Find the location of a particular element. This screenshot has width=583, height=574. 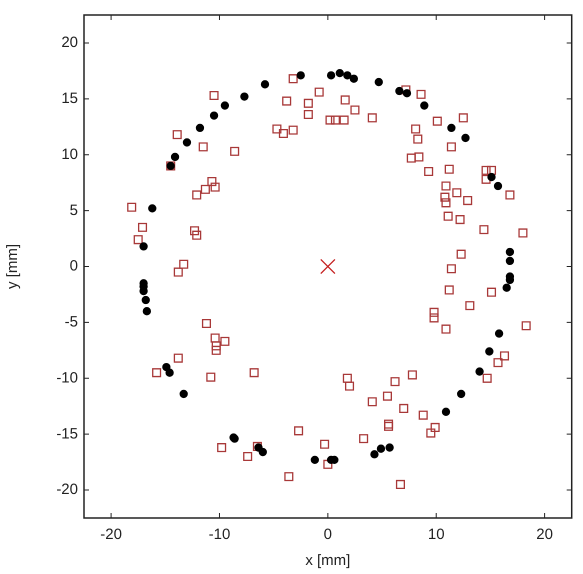

x-tick-label: 10 is located at coordinates (436, 535).